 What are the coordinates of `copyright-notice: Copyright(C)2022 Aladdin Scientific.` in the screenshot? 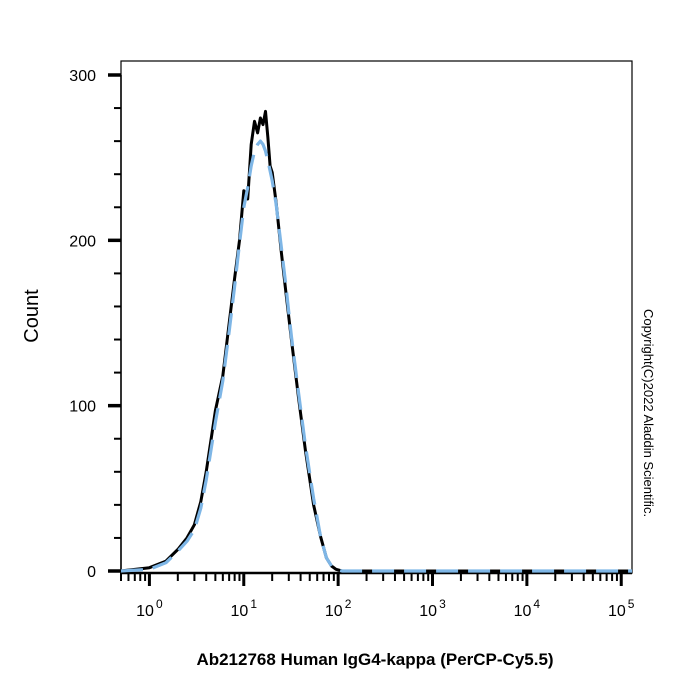 It's located at (648, 413).